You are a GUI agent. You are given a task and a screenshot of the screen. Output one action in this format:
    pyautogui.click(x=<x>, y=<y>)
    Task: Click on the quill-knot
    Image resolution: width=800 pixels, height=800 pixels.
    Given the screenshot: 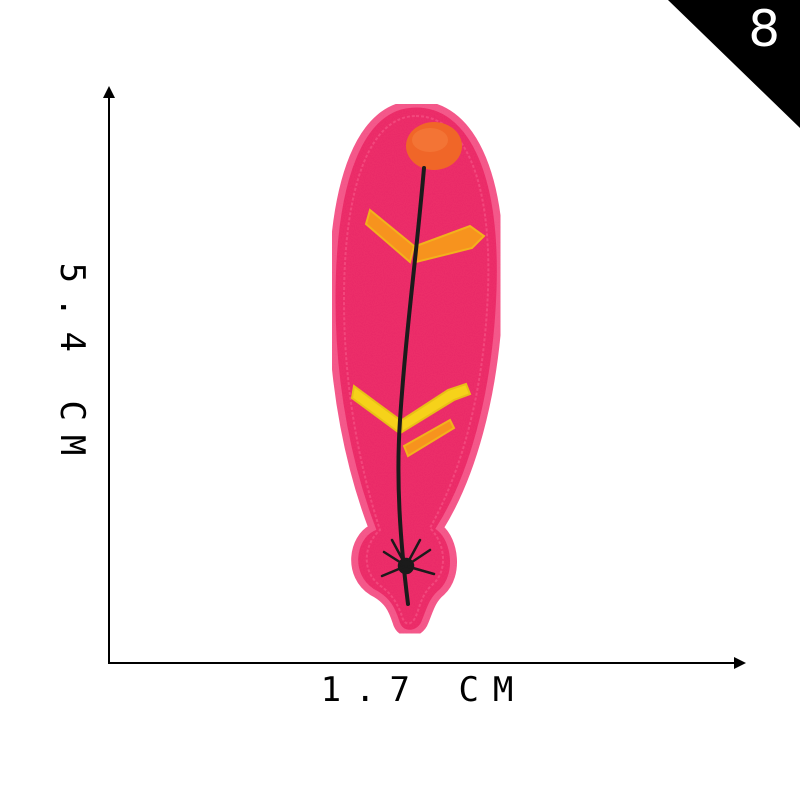 What is the action you would take?
    pyautogui.click(x=408, y=558)
    